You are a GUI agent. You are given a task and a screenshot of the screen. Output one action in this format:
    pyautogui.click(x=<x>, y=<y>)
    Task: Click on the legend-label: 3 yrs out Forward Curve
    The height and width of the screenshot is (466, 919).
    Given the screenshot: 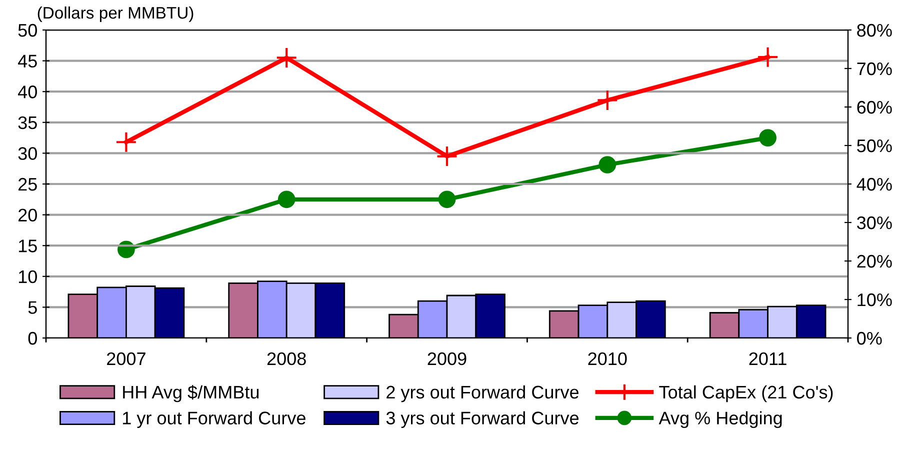 What is the action you would take?
    pyautogui.click(x=482, y=419)
    